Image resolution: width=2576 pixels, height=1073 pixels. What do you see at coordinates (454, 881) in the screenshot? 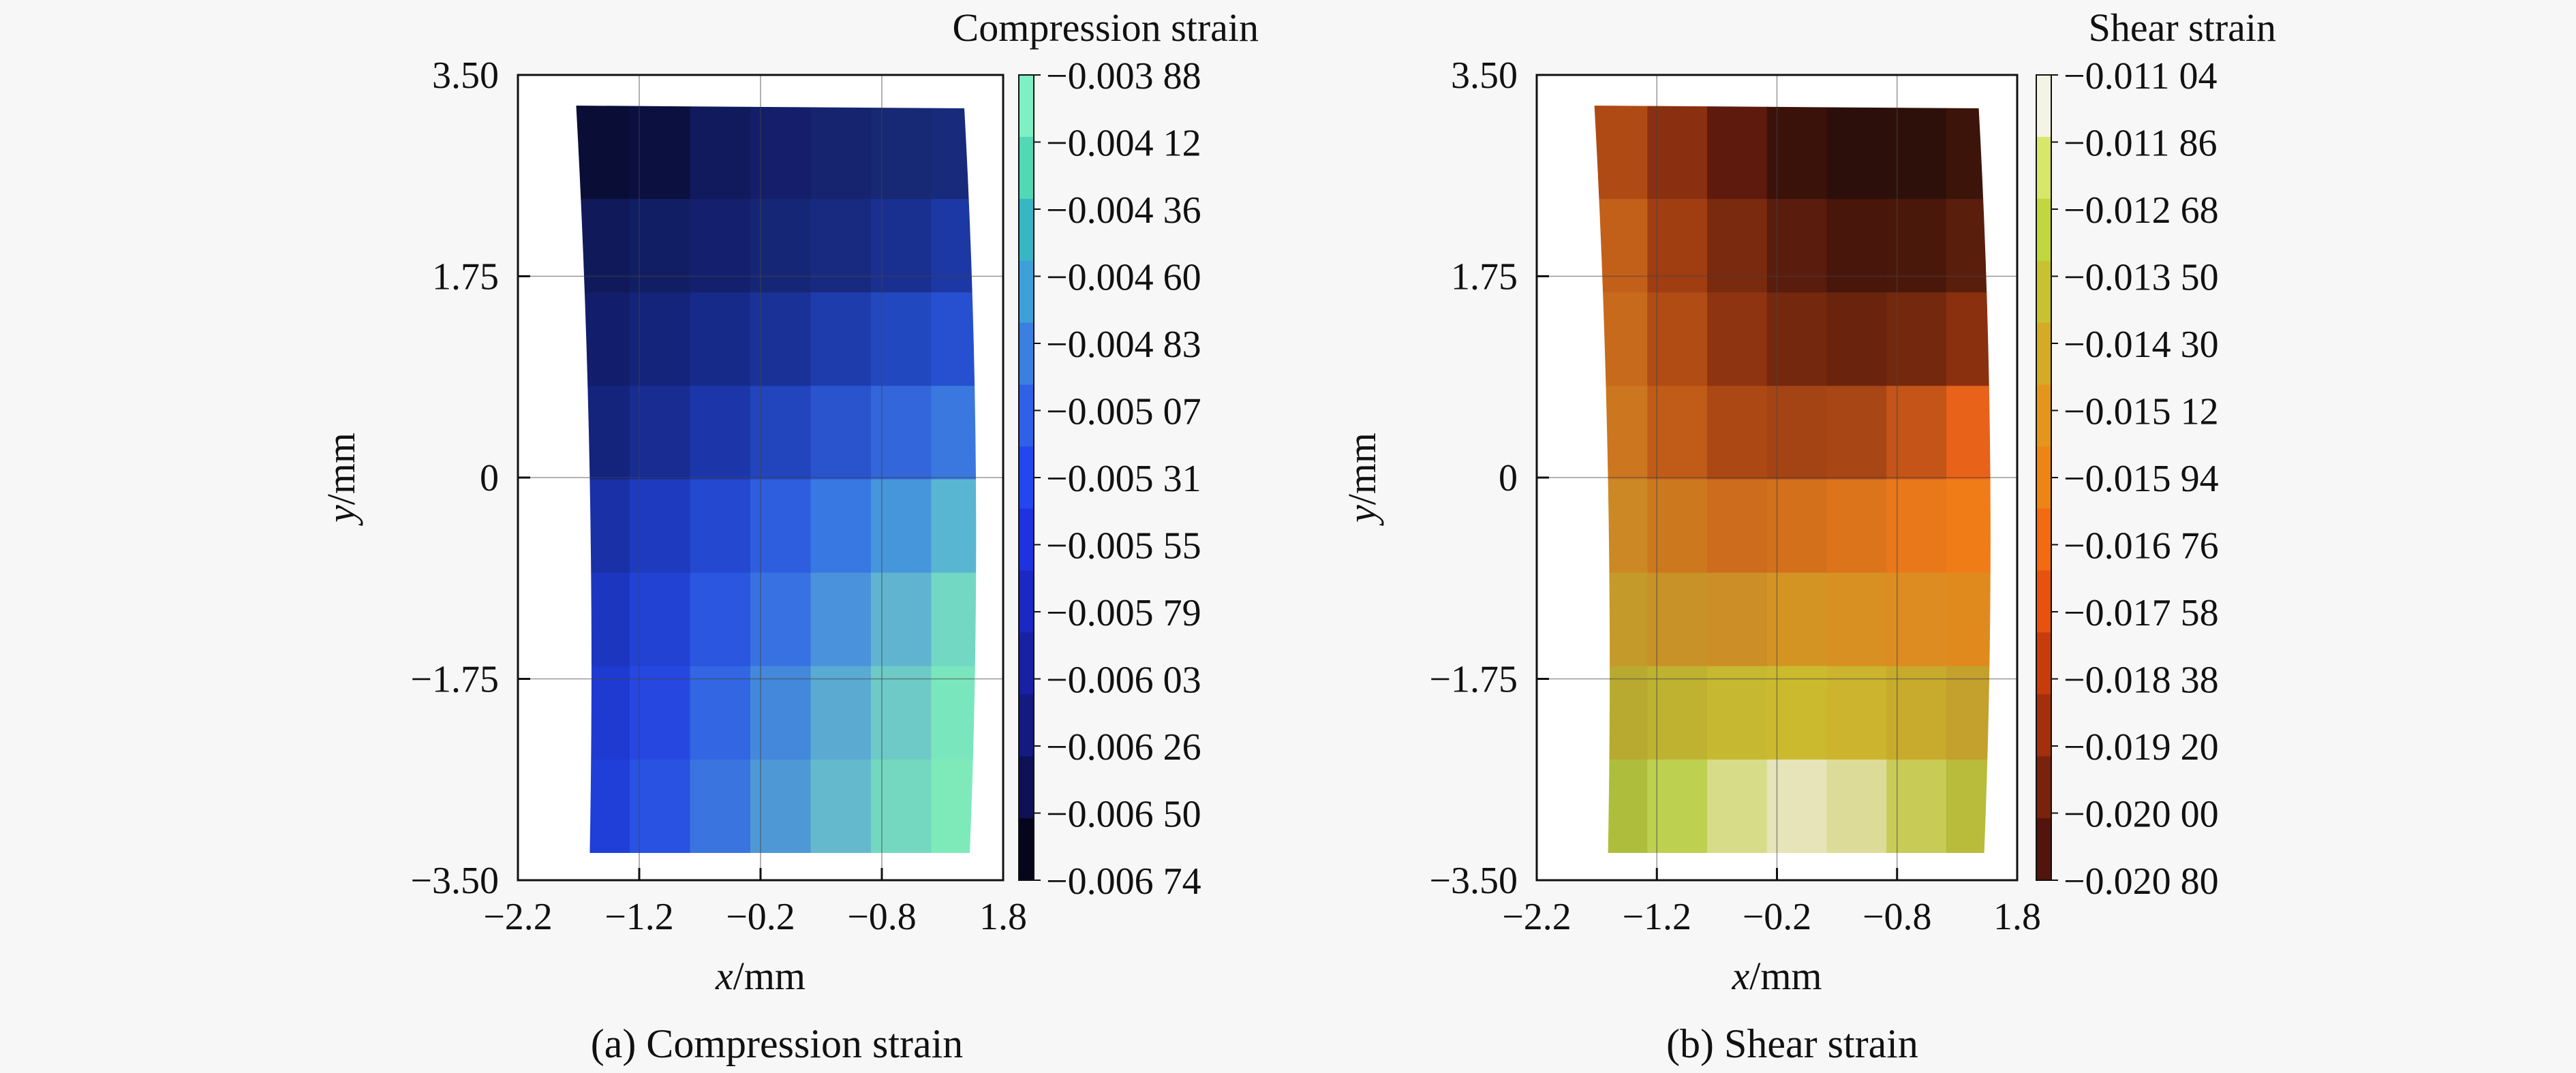
I see `y-tick-label: −3.50` at bounding box center [454, 881].